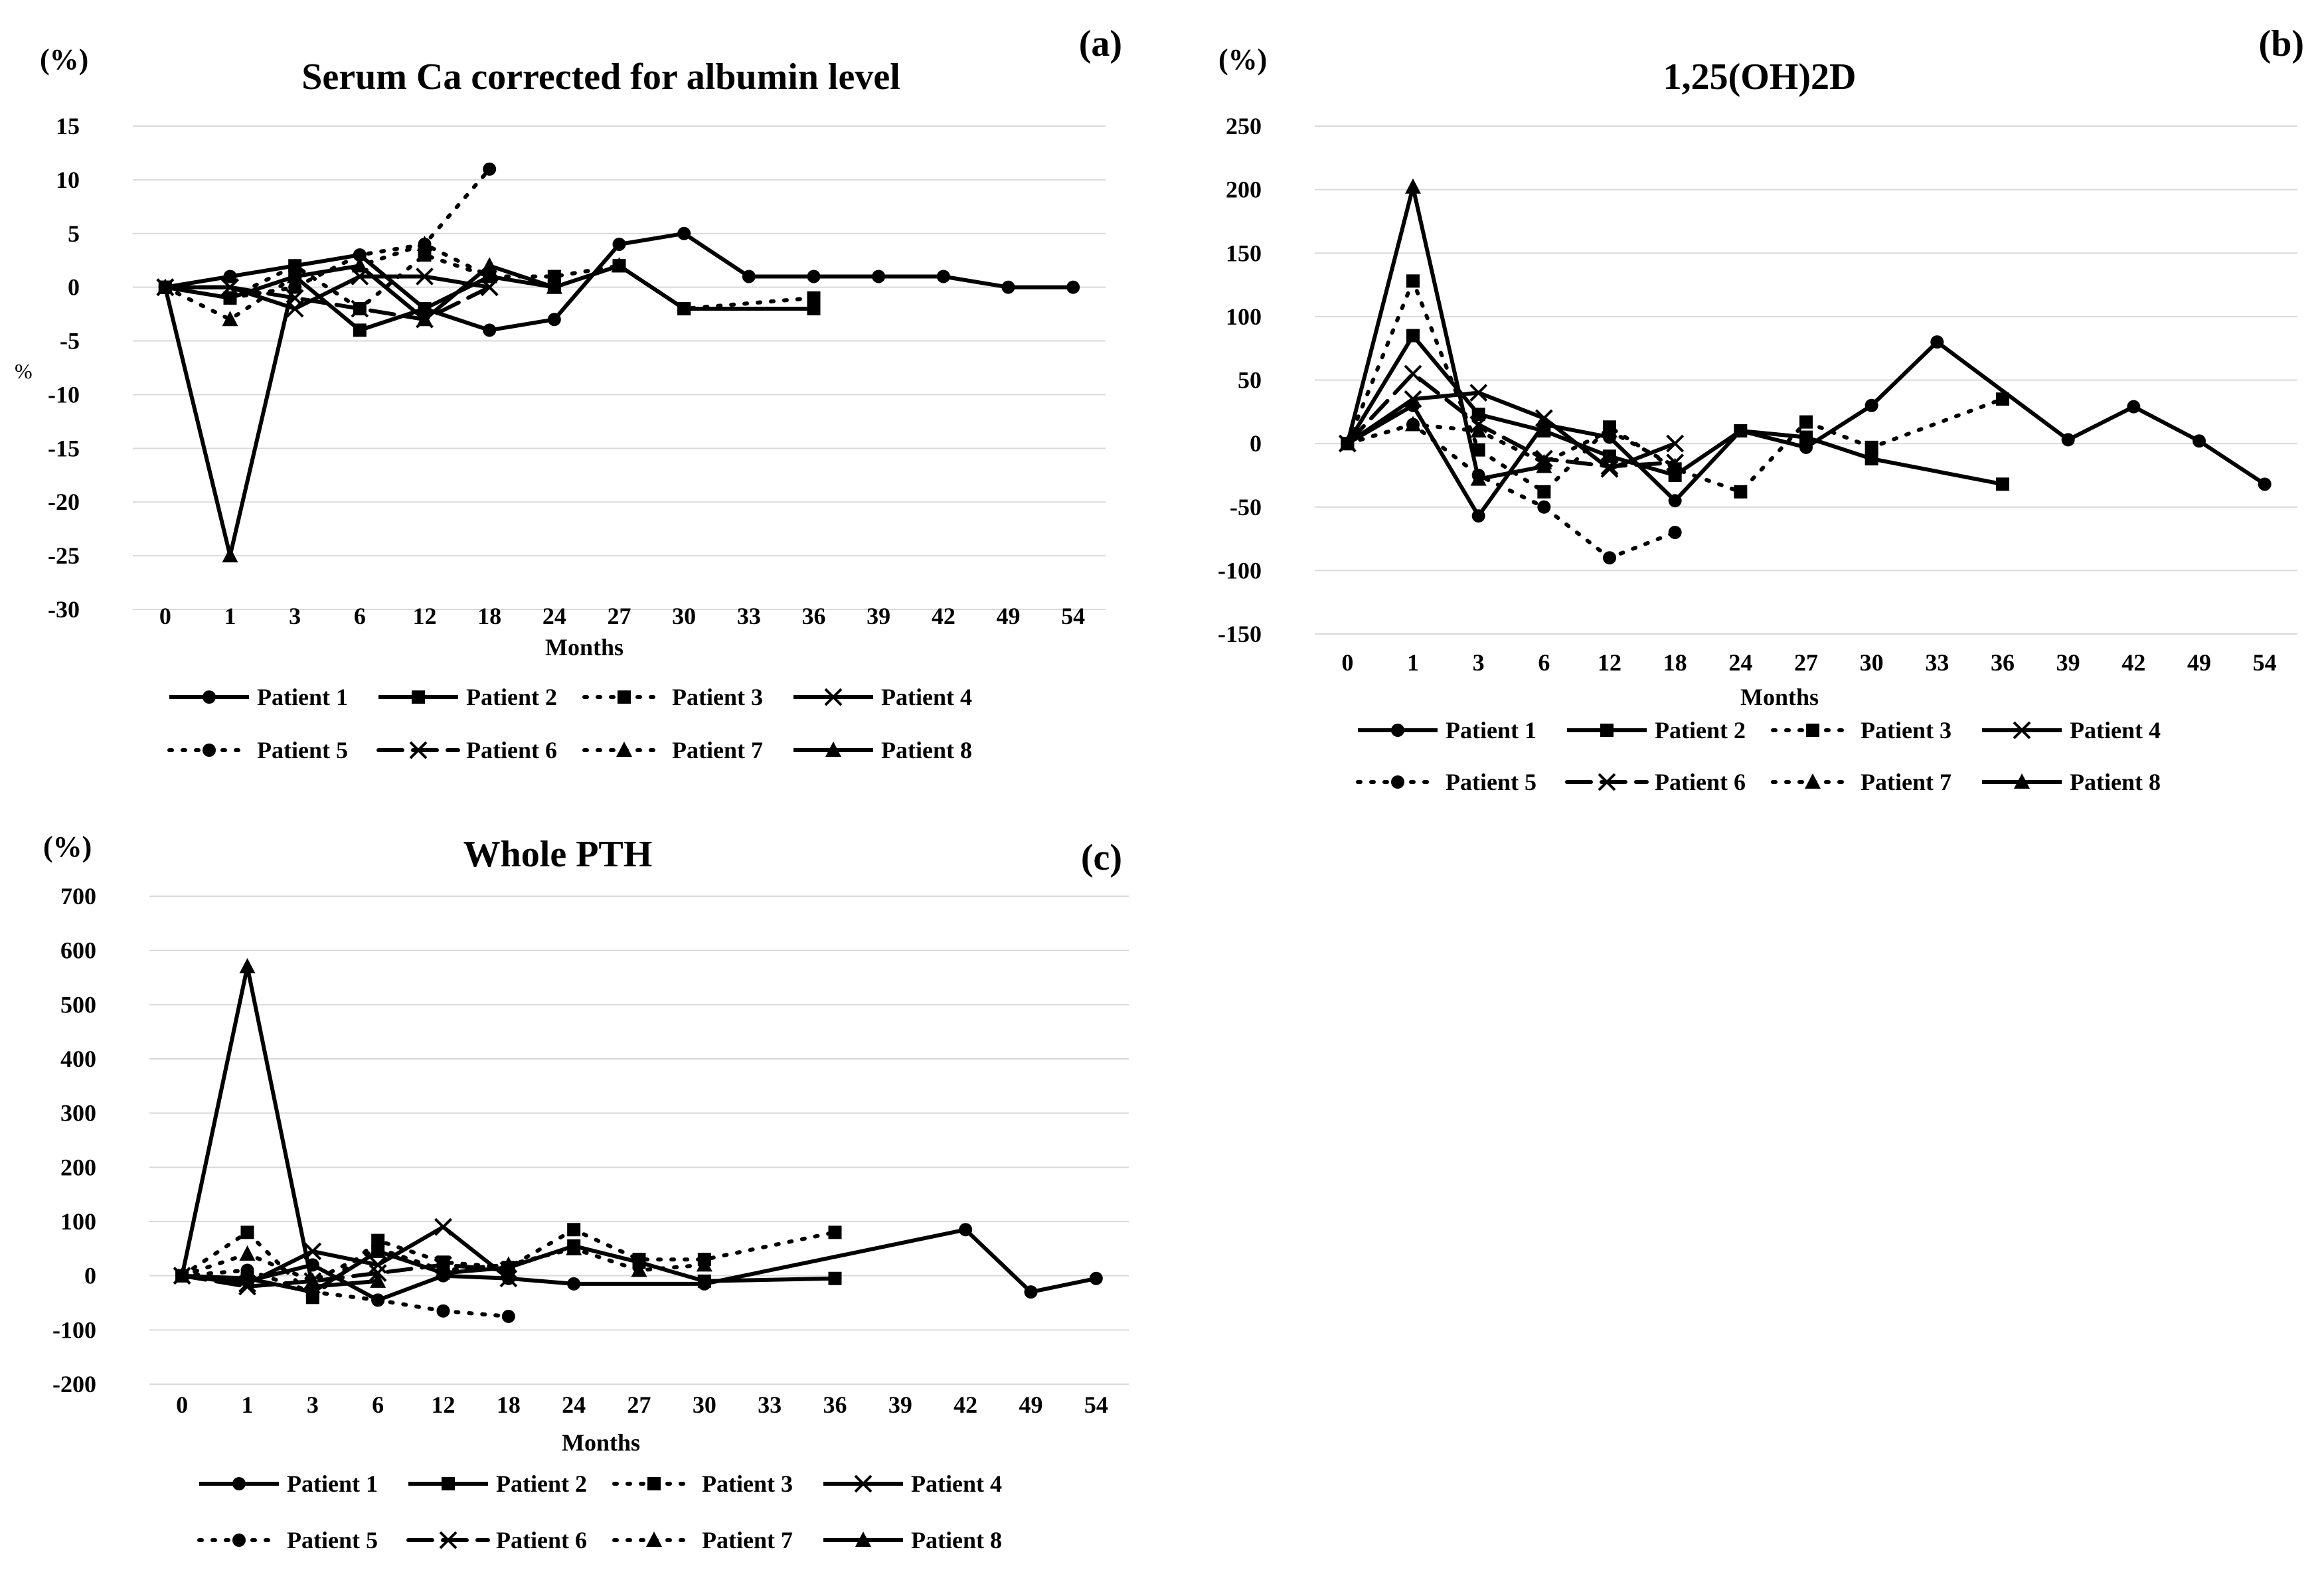 The height and width of the screenshot is (1580, 2324). I want to click on chart-a-xlabel: Months, so click(584, 647).